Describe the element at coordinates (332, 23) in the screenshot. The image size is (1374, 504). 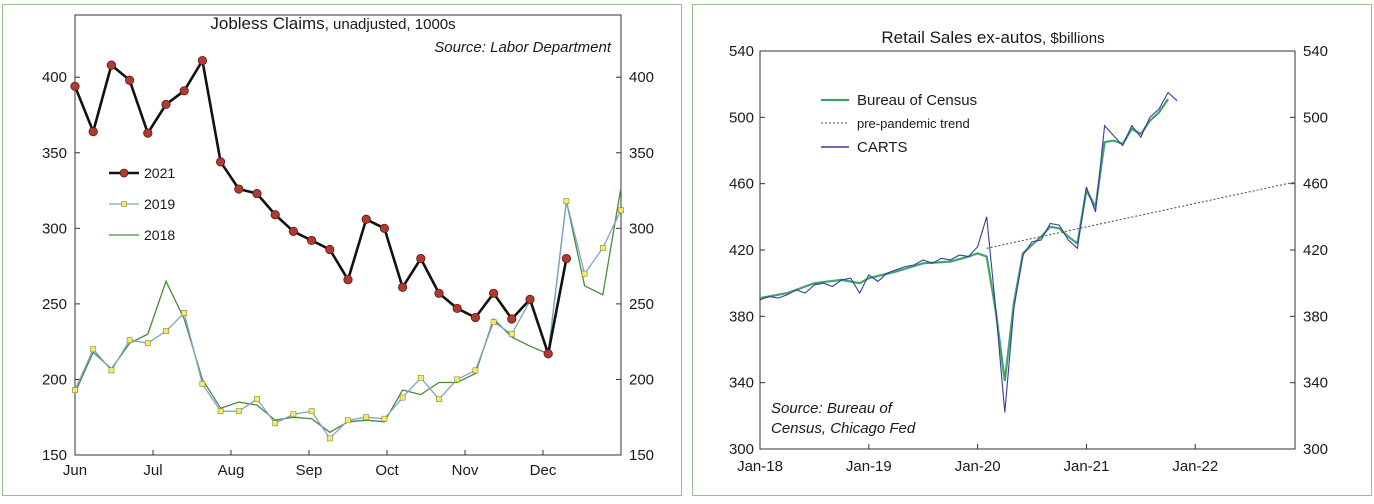
I see `chart-title: Jobless Claims, unadjusted, 1000s` at that location.